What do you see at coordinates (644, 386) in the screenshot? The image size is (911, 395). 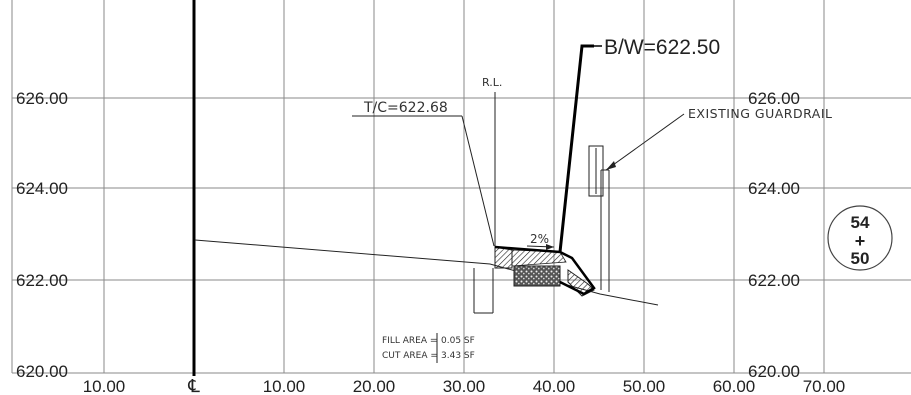 I see `offset-label: 50.00` at bounding box center [644, 386].